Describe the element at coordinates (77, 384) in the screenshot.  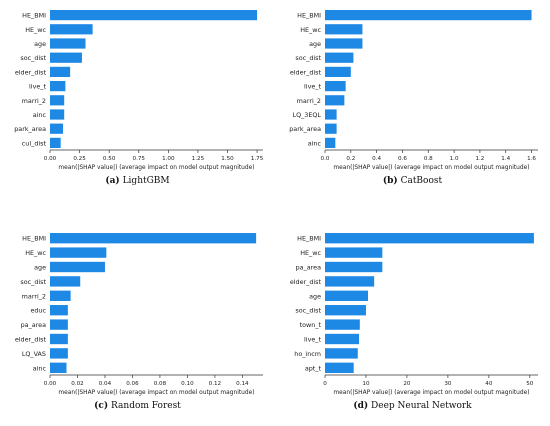
I see `x-tick-label: 0.02` at that location.